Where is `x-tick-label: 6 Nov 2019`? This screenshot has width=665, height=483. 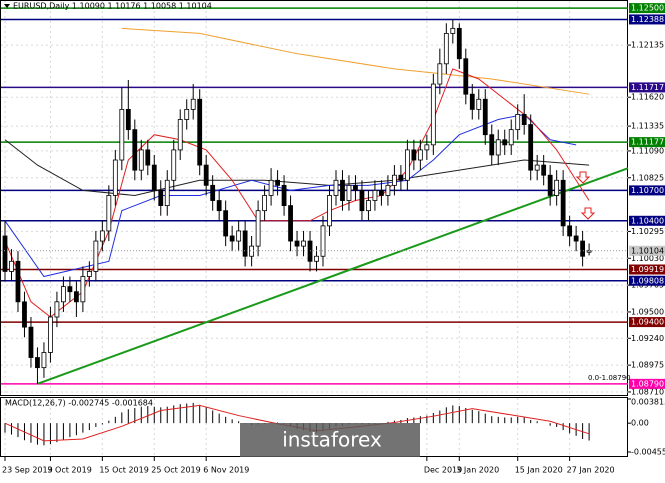
x-tick-label: 6 Nov 2019 is located at coordinates (226, 470).